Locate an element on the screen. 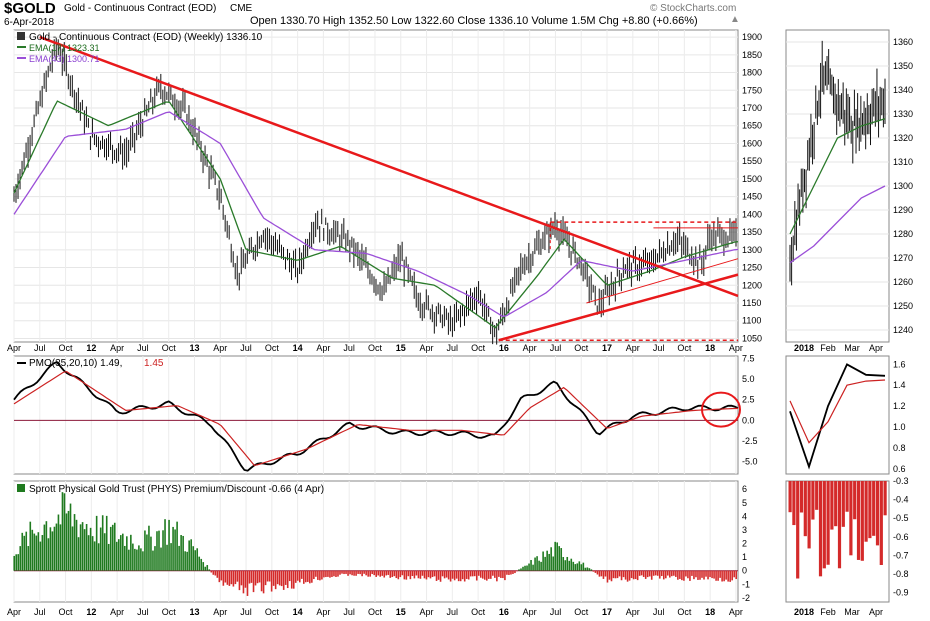 The image size is (930, 621). pmo-y-tick-label: 0.0 is located at coordinates (748, 420).